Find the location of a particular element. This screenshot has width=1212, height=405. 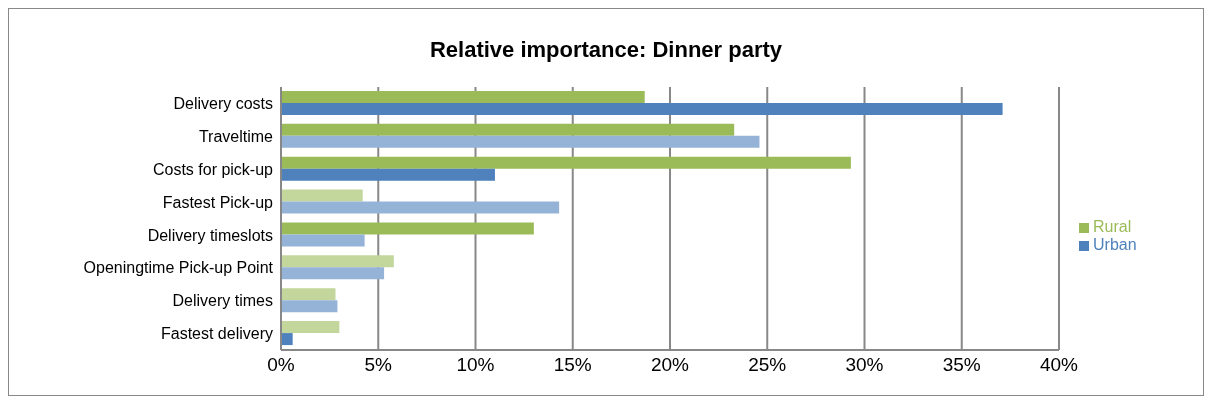

y-tick-label: Delivery times is located at coordinates (222, 301).